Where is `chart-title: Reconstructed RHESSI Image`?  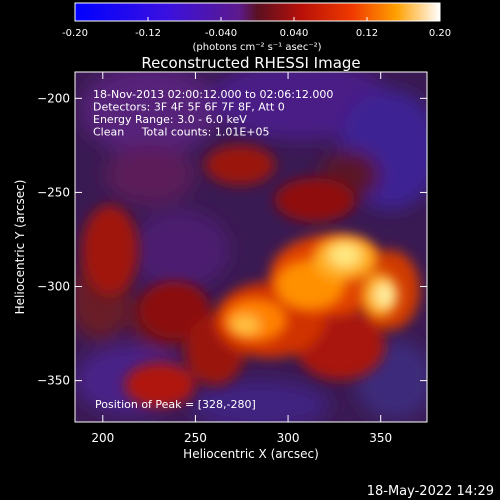
chart-title: Reconstructed RHESSI Image is located at coordinates (250, 63).